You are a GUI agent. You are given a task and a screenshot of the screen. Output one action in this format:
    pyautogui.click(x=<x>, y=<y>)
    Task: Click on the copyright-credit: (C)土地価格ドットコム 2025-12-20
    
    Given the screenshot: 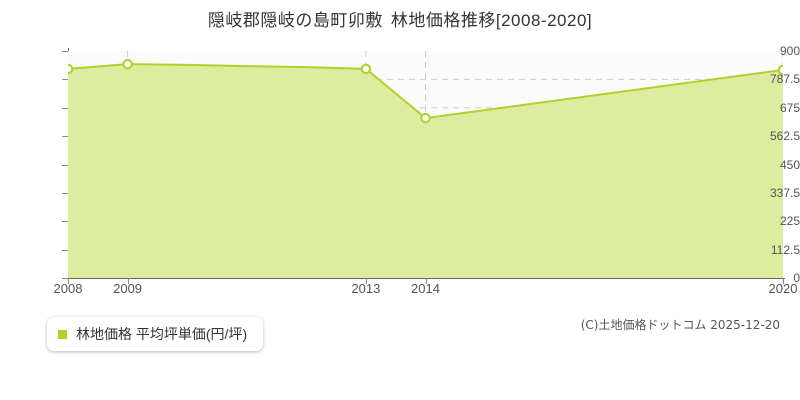 What is the action you would take?
    pyautogui.click(x=680, y=325)
    